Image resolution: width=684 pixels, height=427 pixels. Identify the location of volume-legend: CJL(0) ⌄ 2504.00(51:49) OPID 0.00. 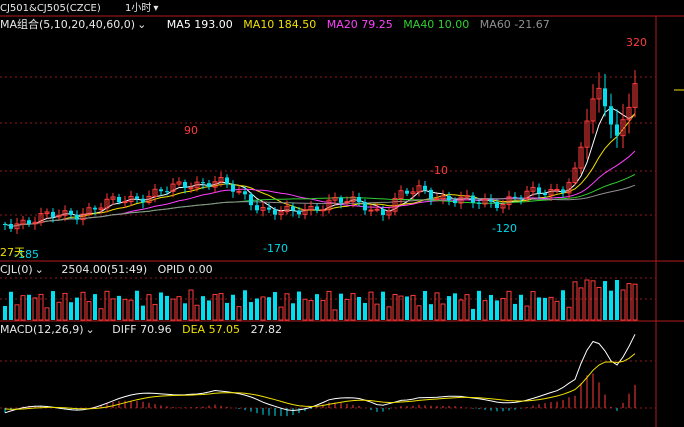
(110, 269).